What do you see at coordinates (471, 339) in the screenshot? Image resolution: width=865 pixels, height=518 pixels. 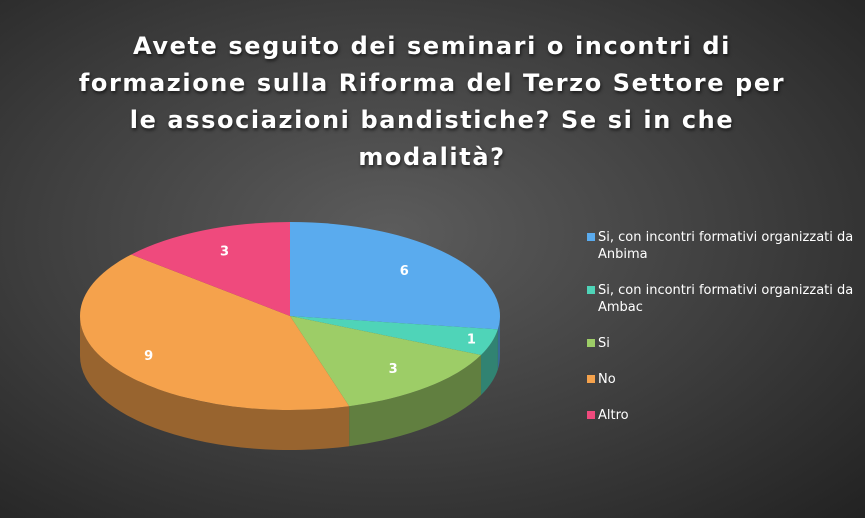 I see `data-label: 1` at bounding box center [471, 339].